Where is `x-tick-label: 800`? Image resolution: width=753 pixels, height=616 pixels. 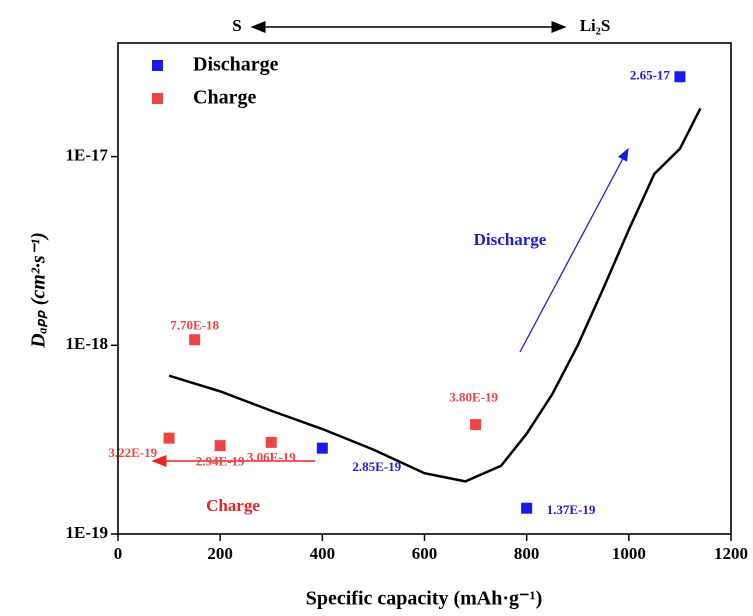 x-tick-label: 800 is located at coordinates (527, 553).